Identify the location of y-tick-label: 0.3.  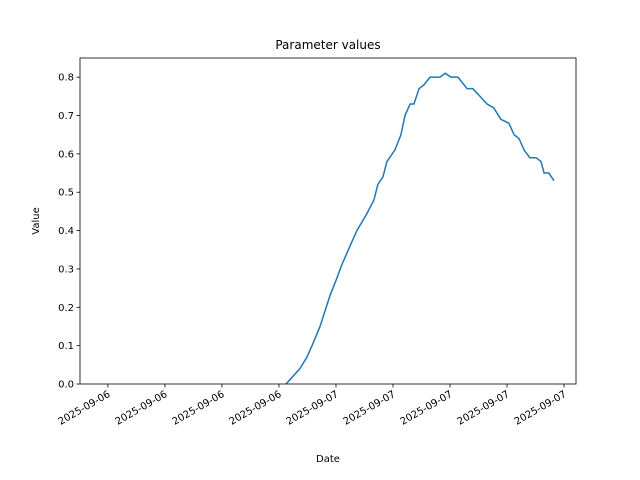
(66, 269).